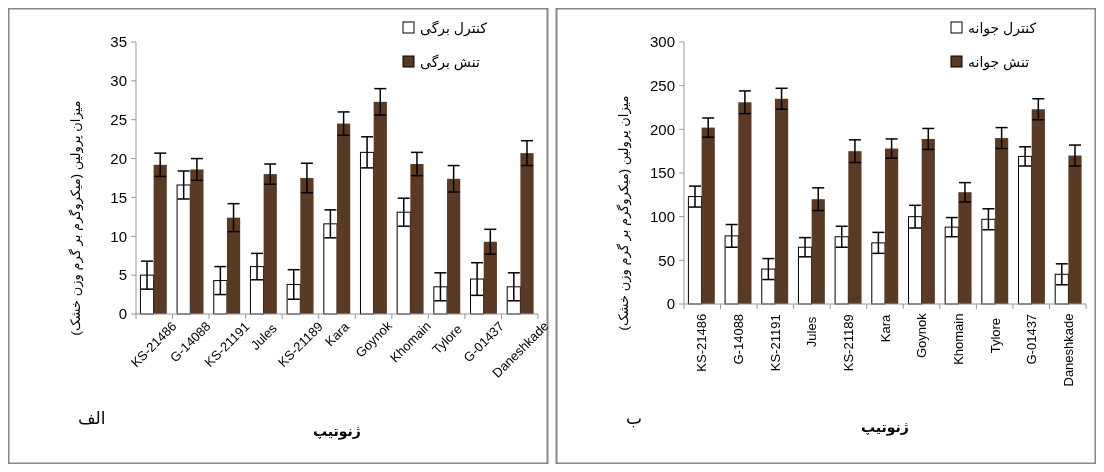 The image size is (1104, 472). I want to click on legend-label: کنترل جوانه, so click(1002, 28).